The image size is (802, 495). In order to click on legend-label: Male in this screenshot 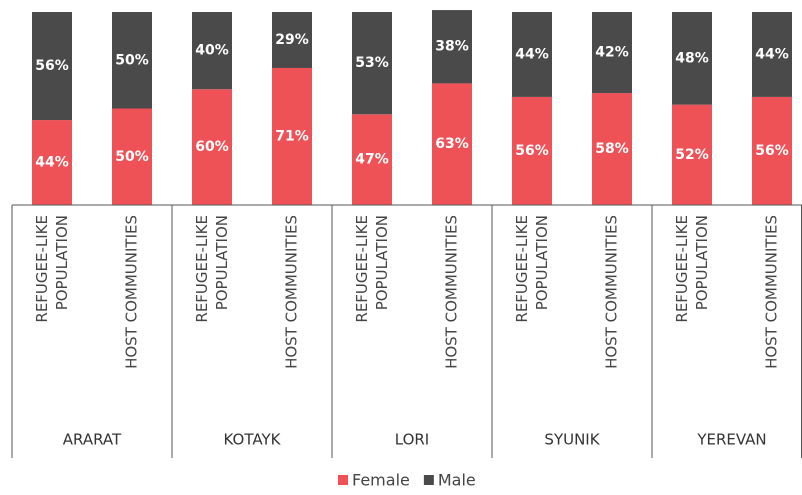, I will do `click(457, 480)`.